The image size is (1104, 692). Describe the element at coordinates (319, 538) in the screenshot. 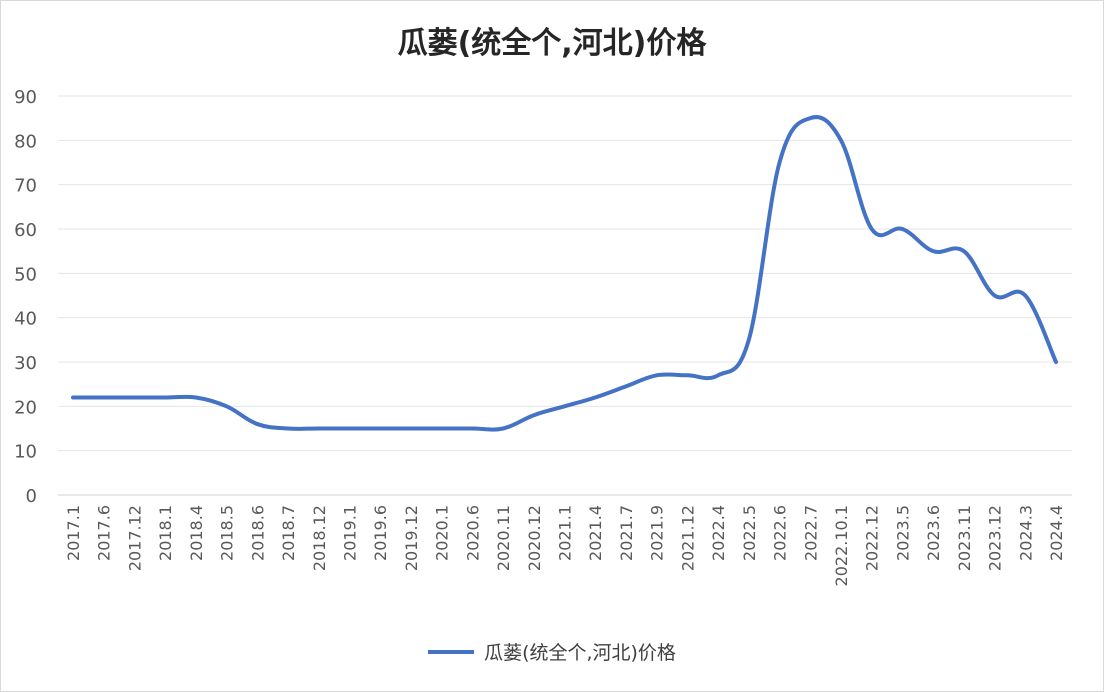

I see `x-tick-label: 2018.12` at that location.